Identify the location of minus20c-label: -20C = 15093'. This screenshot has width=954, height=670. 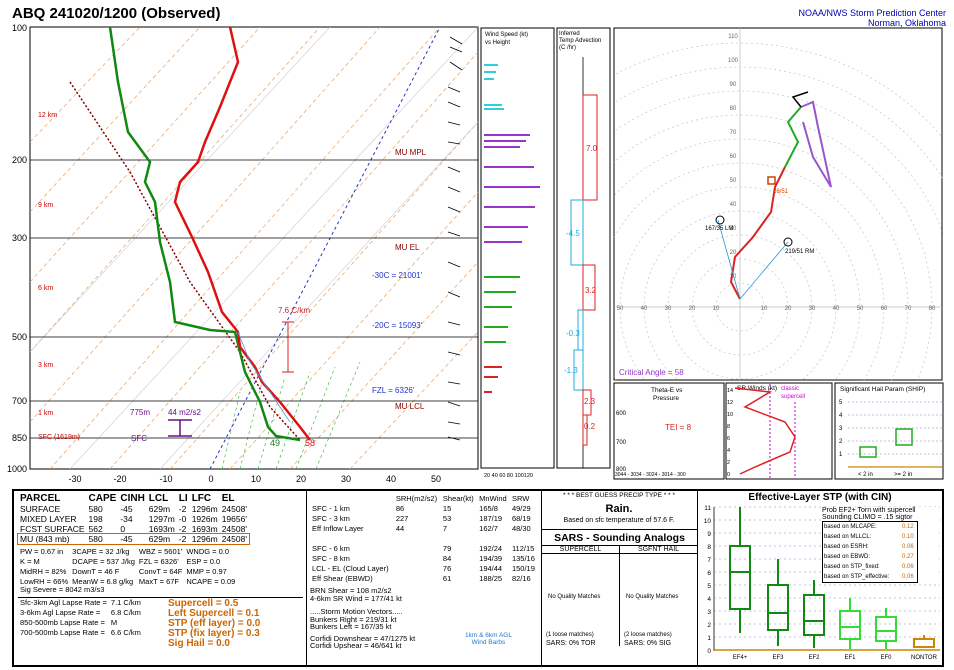
(397, 325).